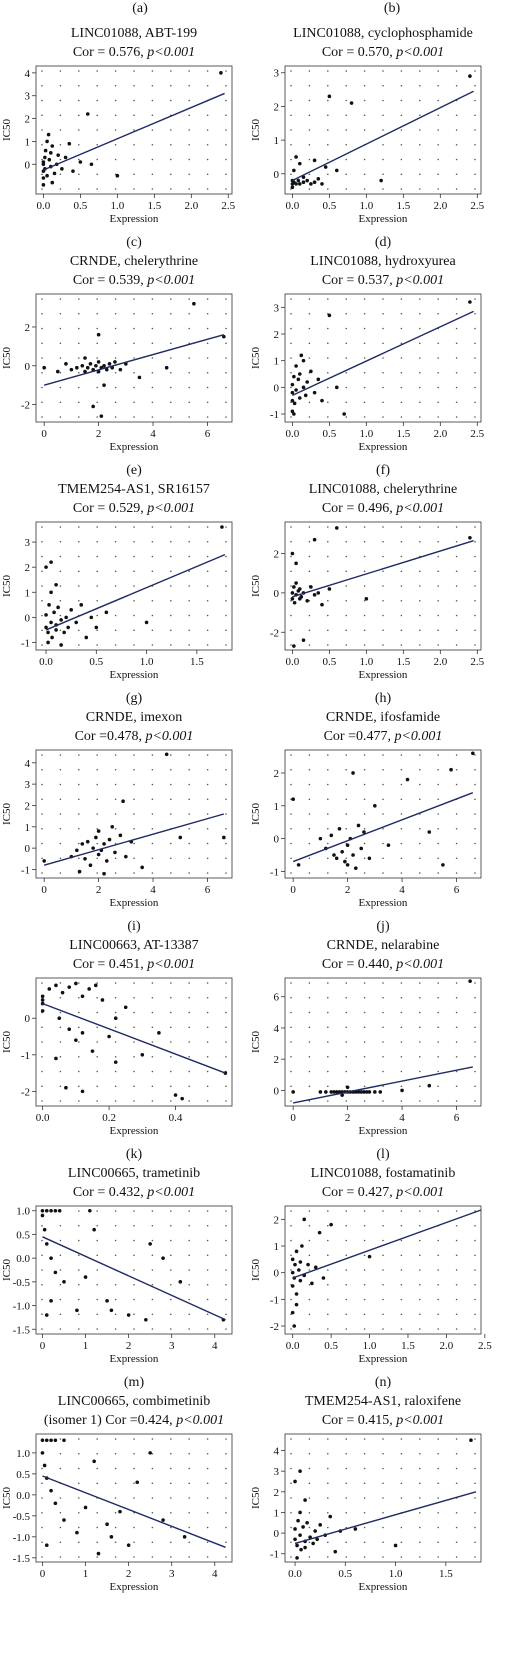 The width and height of the screenshot is (527, 1653). What do you see at coordinates (256, 1270) in the screenshot?
I see `y-axis-label: IC50` at bounding box center [256, 1270].